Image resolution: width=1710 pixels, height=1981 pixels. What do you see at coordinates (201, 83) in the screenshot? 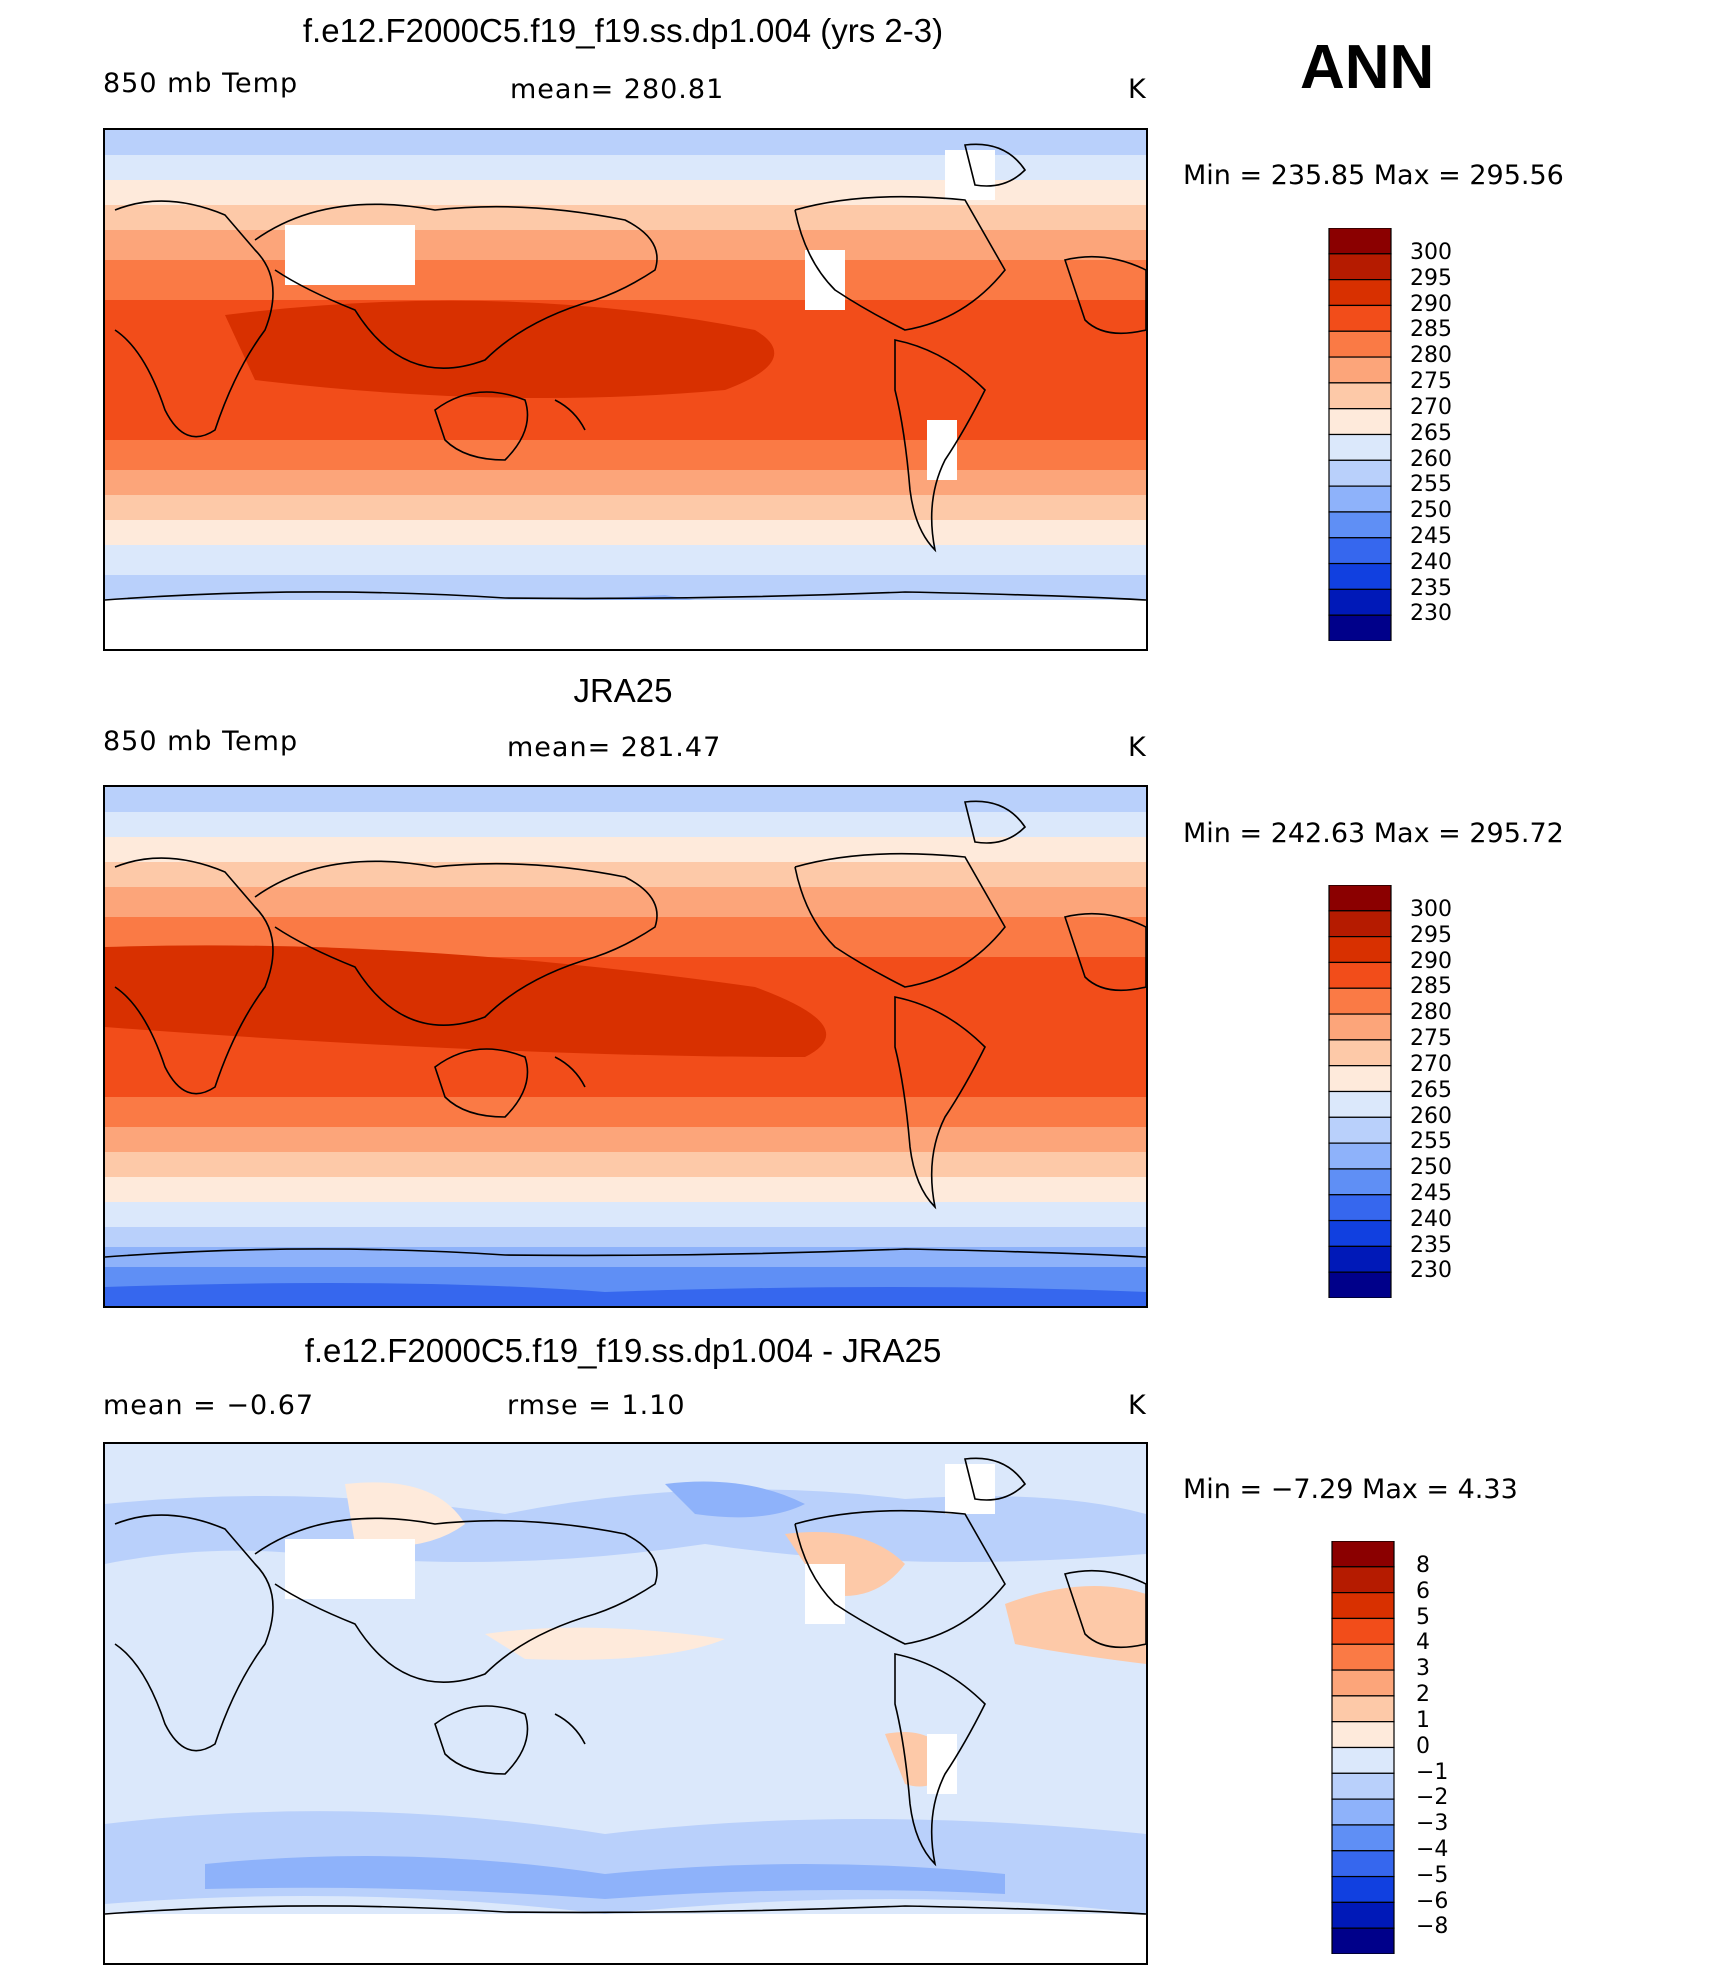
I see `panel-1-variable-label: 850 mb Temp` at bounding box center [201, 83].